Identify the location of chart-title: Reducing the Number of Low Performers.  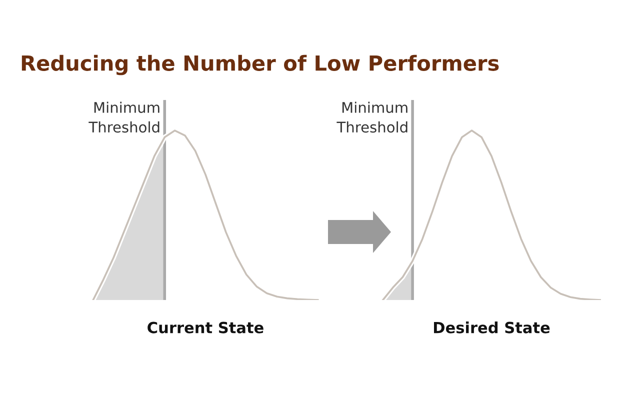
(260, 65).